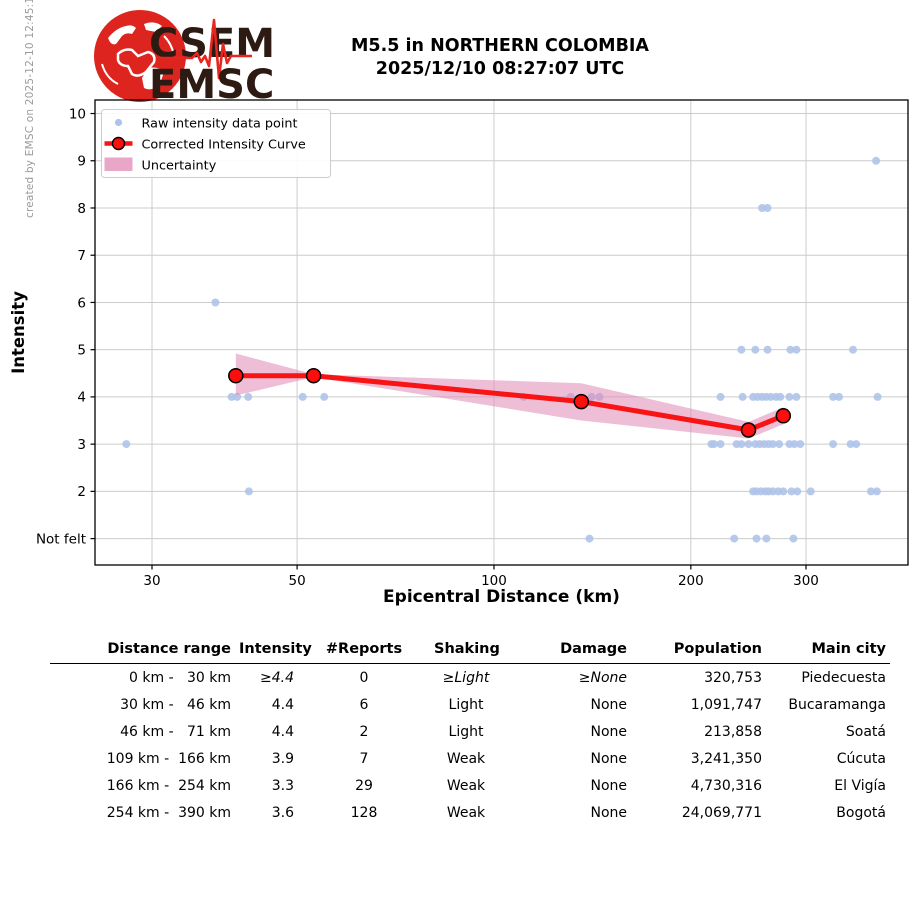  Describe the element at coordinates (118, 122) in the screenshot. I see `legend-raw-point-marker` at that location.